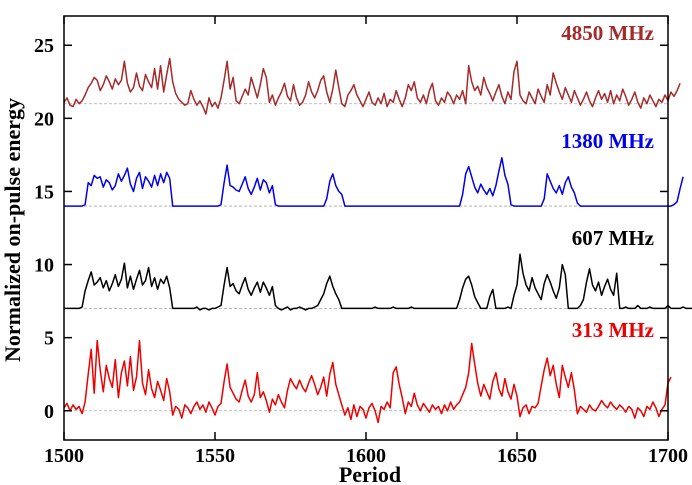  What do you see at coordinates (215, 456) in the screenshot?
I see `x-tick-label: 1550` at bounding box center [215, 456].